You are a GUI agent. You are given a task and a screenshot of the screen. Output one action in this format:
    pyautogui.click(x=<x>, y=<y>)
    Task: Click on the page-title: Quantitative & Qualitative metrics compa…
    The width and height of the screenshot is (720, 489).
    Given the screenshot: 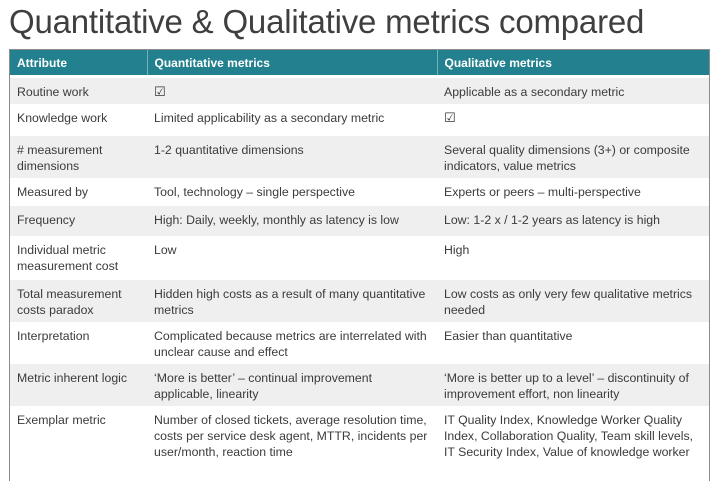 What is the action you would take?
    pyautogui.click(x=327, y=21)
    